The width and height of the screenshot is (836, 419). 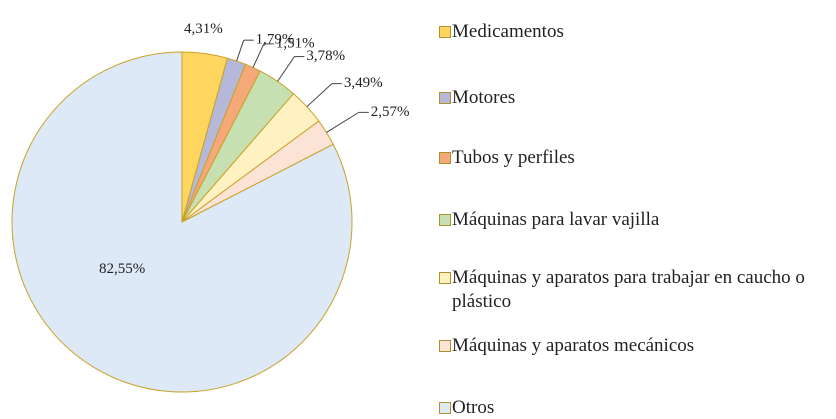 I want to click on legend-label: Tubos y perfiles, so click(x=513, y=157).